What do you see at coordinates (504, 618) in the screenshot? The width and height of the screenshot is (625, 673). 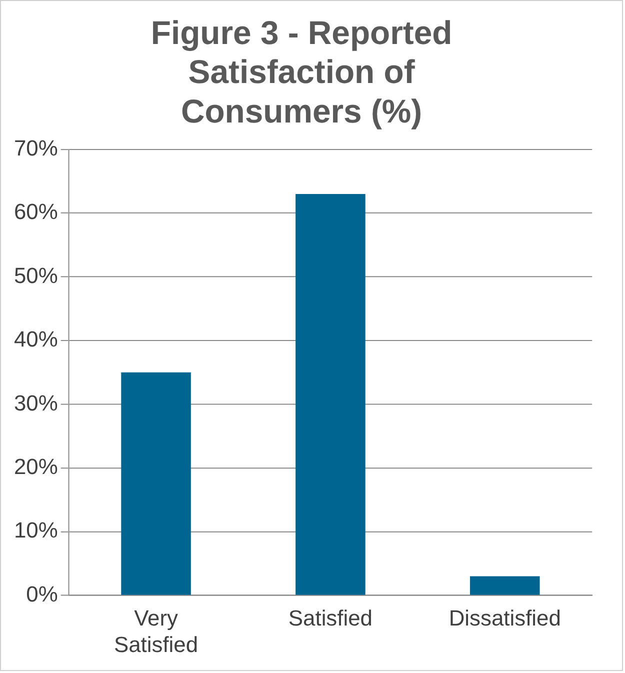 I see `x-tick-label: Dissatisfied` at bounding box center [504, 618].